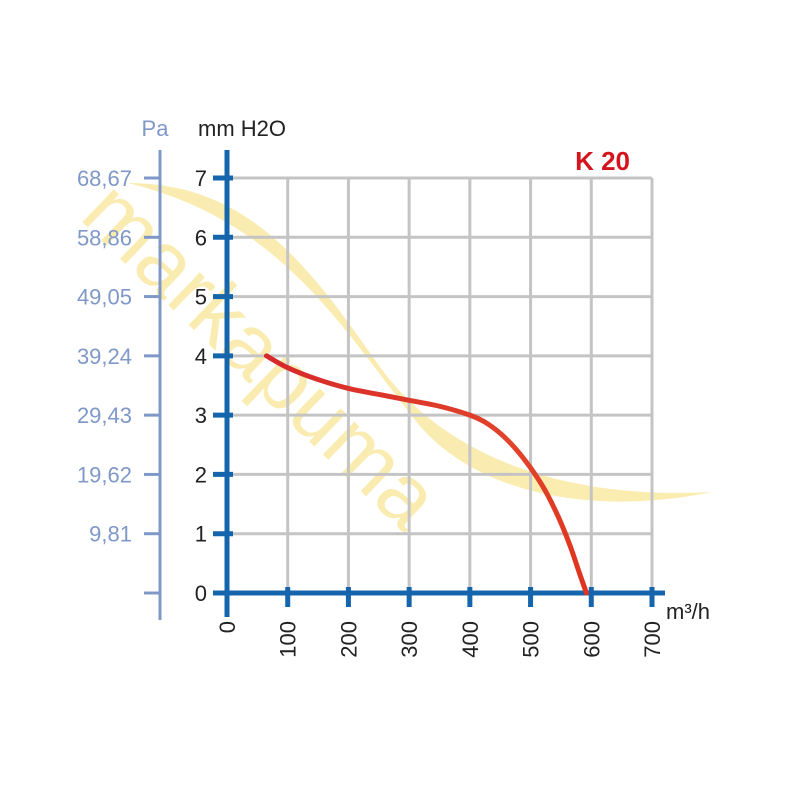  I want to click on performance-curve, so click(426, 474).